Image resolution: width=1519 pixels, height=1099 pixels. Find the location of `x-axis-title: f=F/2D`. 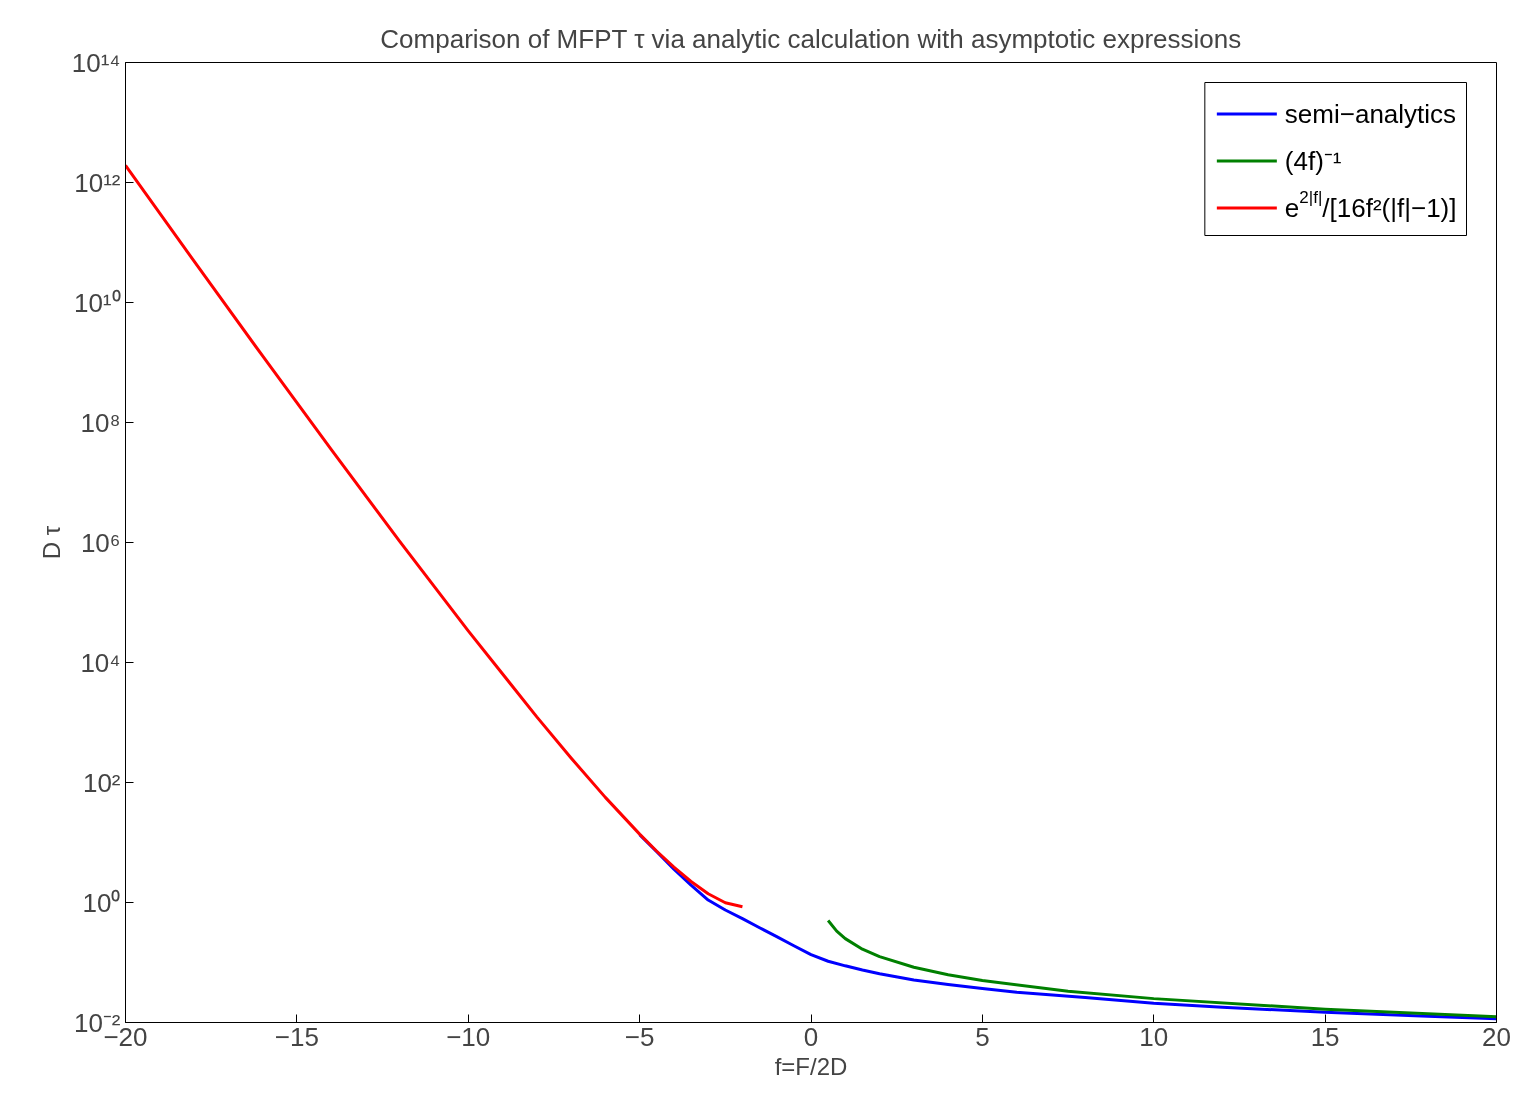

x-axis-title: f=F/2D is located at coordinates (811, 1066).